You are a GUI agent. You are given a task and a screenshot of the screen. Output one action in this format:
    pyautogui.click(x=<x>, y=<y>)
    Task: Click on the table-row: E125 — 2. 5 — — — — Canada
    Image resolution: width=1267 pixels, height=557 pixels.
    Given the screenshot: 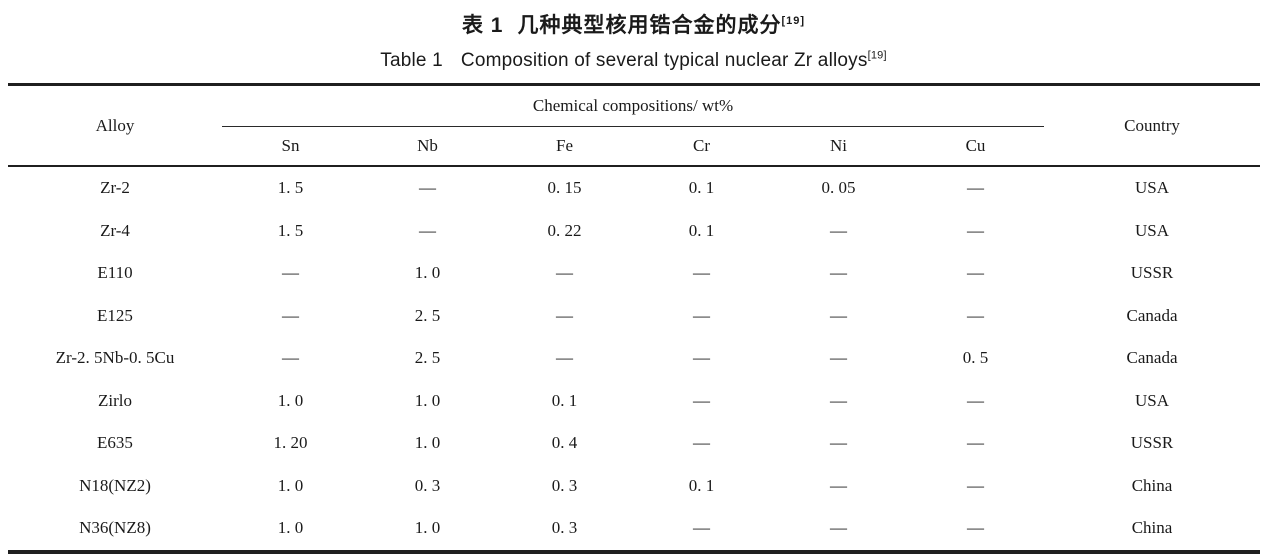 What is the action you would take?
    pyautogui.click(x=634, y=316)
    